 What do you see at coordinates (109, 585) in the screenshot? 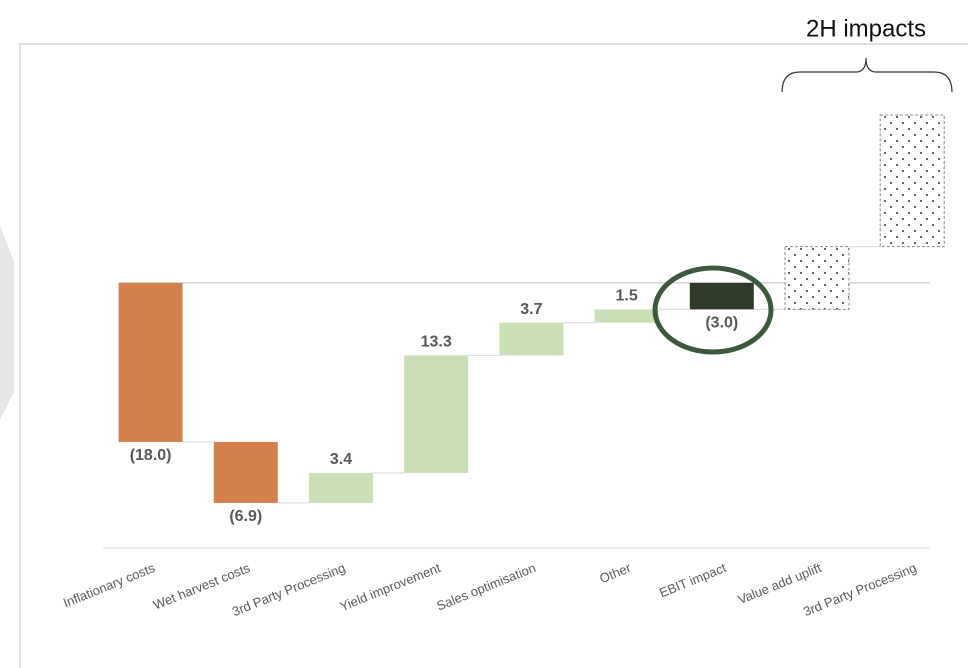
I see `x-tick-label: Inflationary costs` at bounding box center [109, 585].